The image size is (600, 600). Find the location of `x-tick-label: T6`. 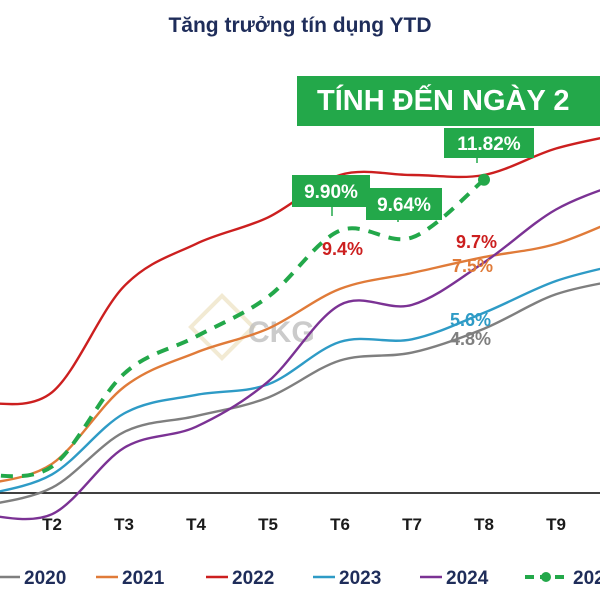

x-tick-label: T6 is located at coordinates (340, 524).